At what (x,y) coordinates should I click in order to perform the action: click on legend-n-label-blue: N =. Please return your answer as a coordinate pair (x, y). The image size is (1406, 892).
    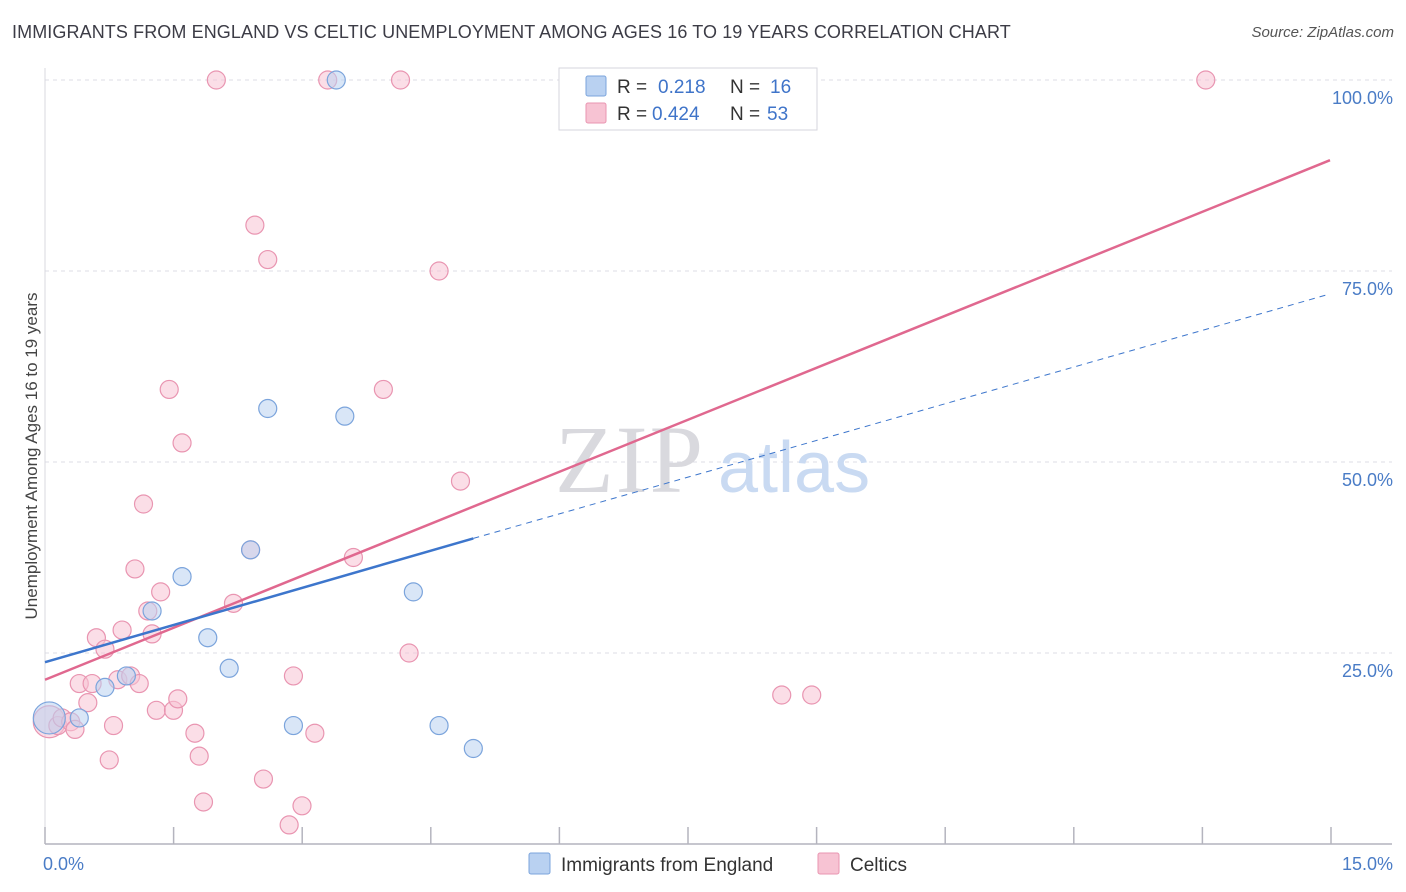
    Looking at the image, I should click on (745, 87).